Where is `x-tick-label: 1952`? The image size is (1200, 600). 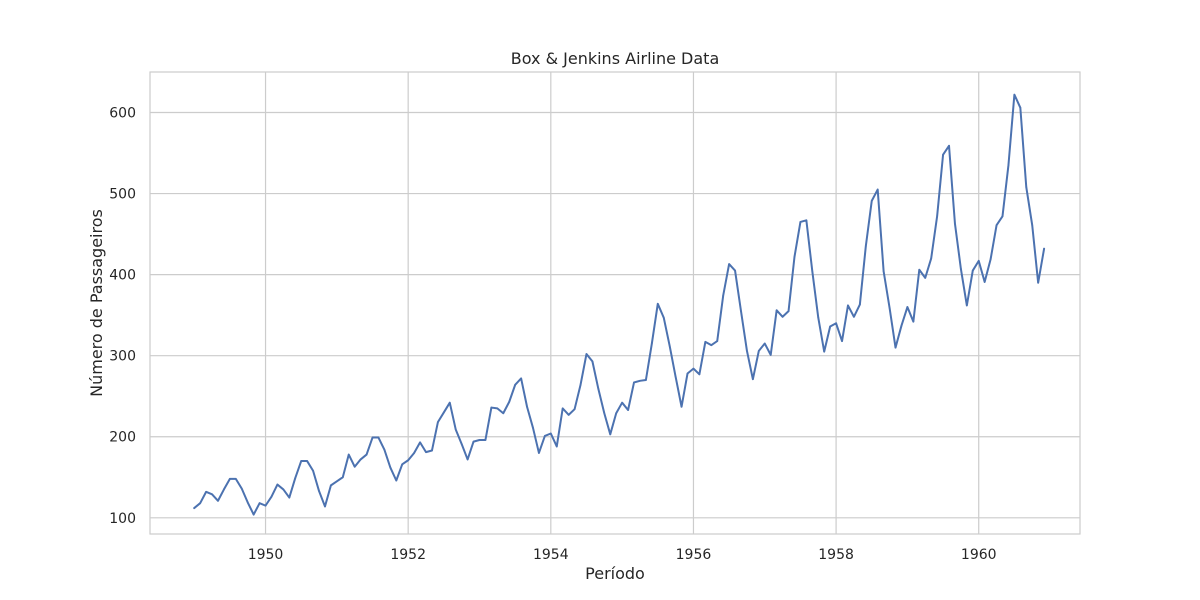
x-tick-label: 1952 is located at coordinates (408, 555).